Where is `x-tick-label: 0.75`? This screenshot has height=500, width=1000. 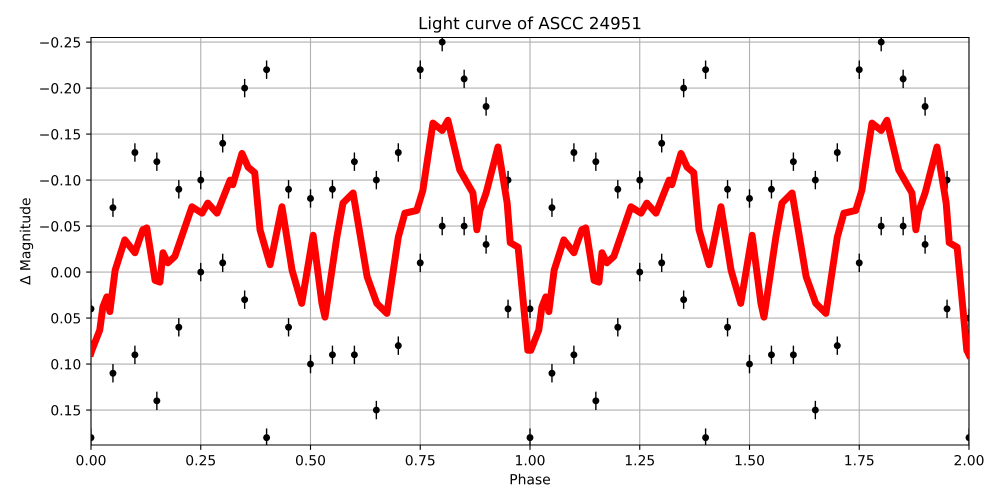
x-tick-label: 0.75 is located at coordinates (420, 460).